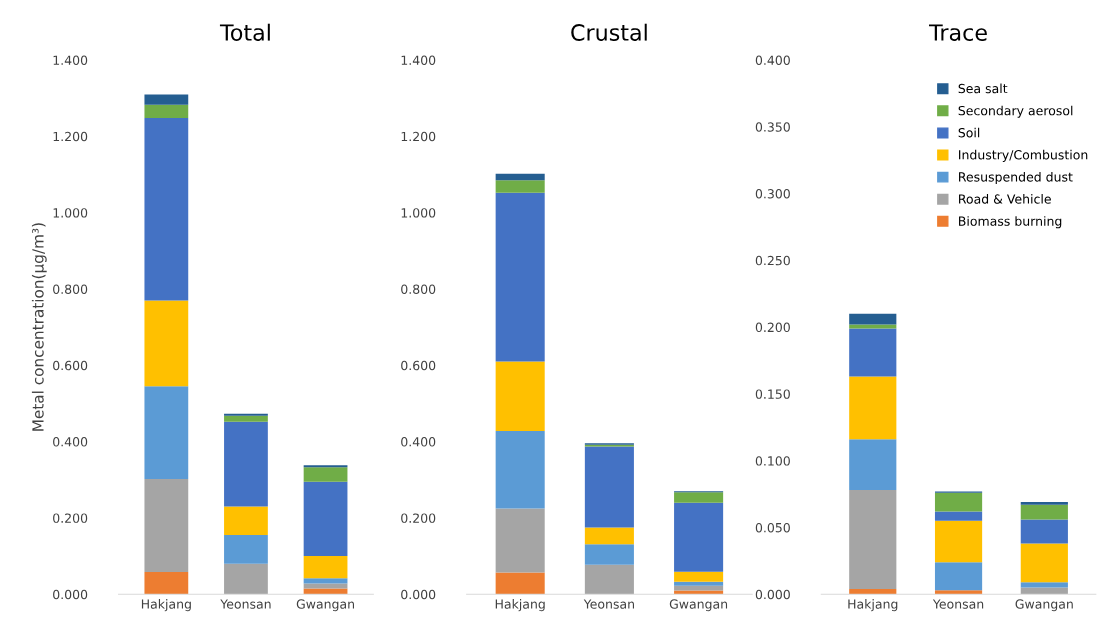 The height and width of the screenshot is (619, 1098). I want to click on legend-label: Secondary aerosol, so click(1015, 111).